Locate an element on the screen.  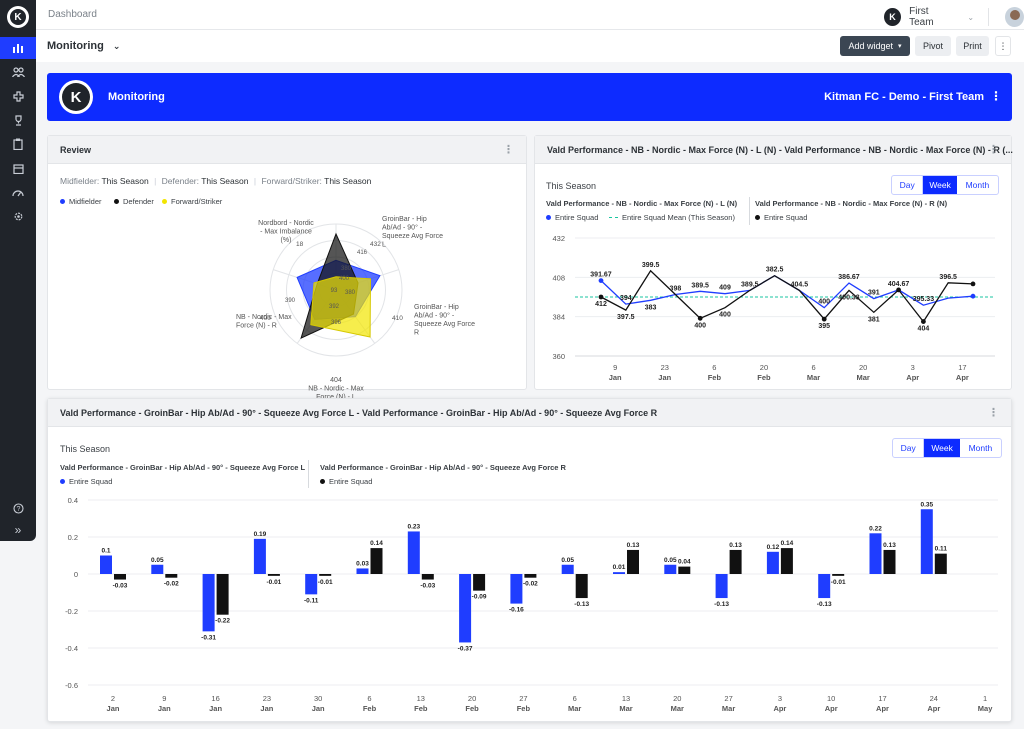
y-tick-label: 360 is located at coordinates (558, 356).